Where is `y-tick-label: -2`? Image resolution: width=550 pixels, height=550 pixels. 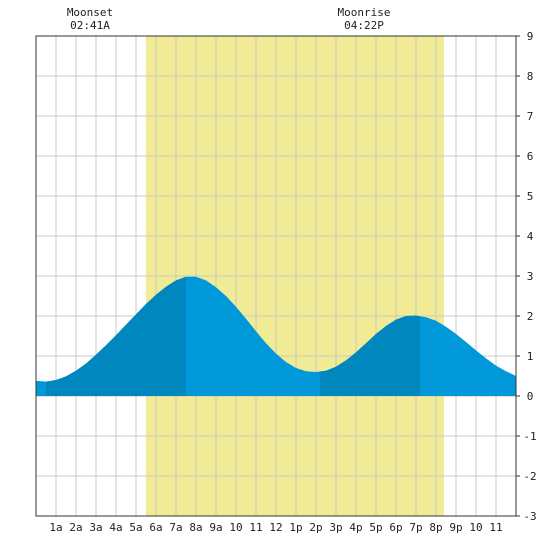 y-tick-label: -2 is located at coordinates (529, 476).